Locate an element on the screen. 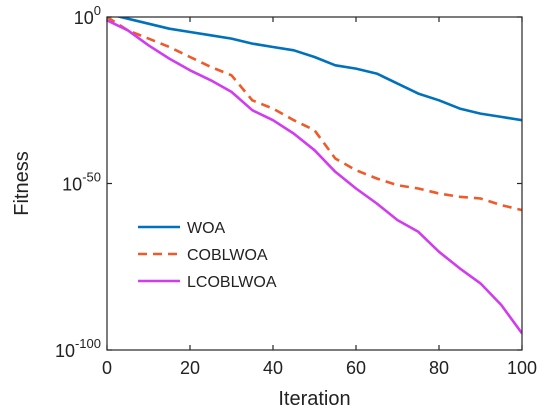  x-tick-label: 60 is located at coordinates (356, 368).